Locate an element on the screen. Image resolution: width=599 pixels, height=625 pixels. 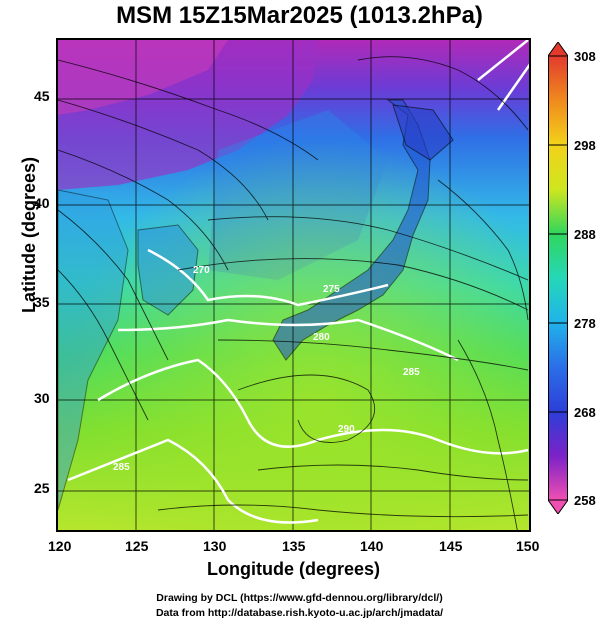
map-title: MSM 15Z15Mar2025 (1013.2hPa) is located at coordinates (299, 15).